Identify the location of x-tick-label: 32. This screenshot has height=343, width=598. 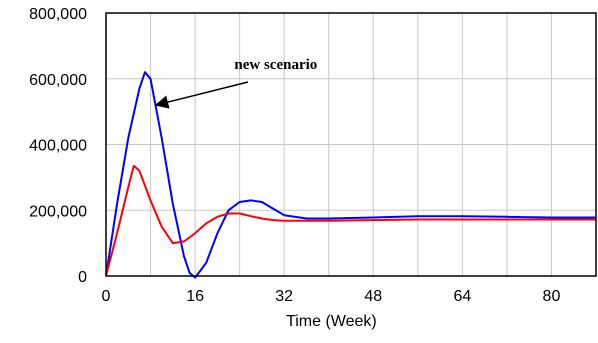
(284, 296).